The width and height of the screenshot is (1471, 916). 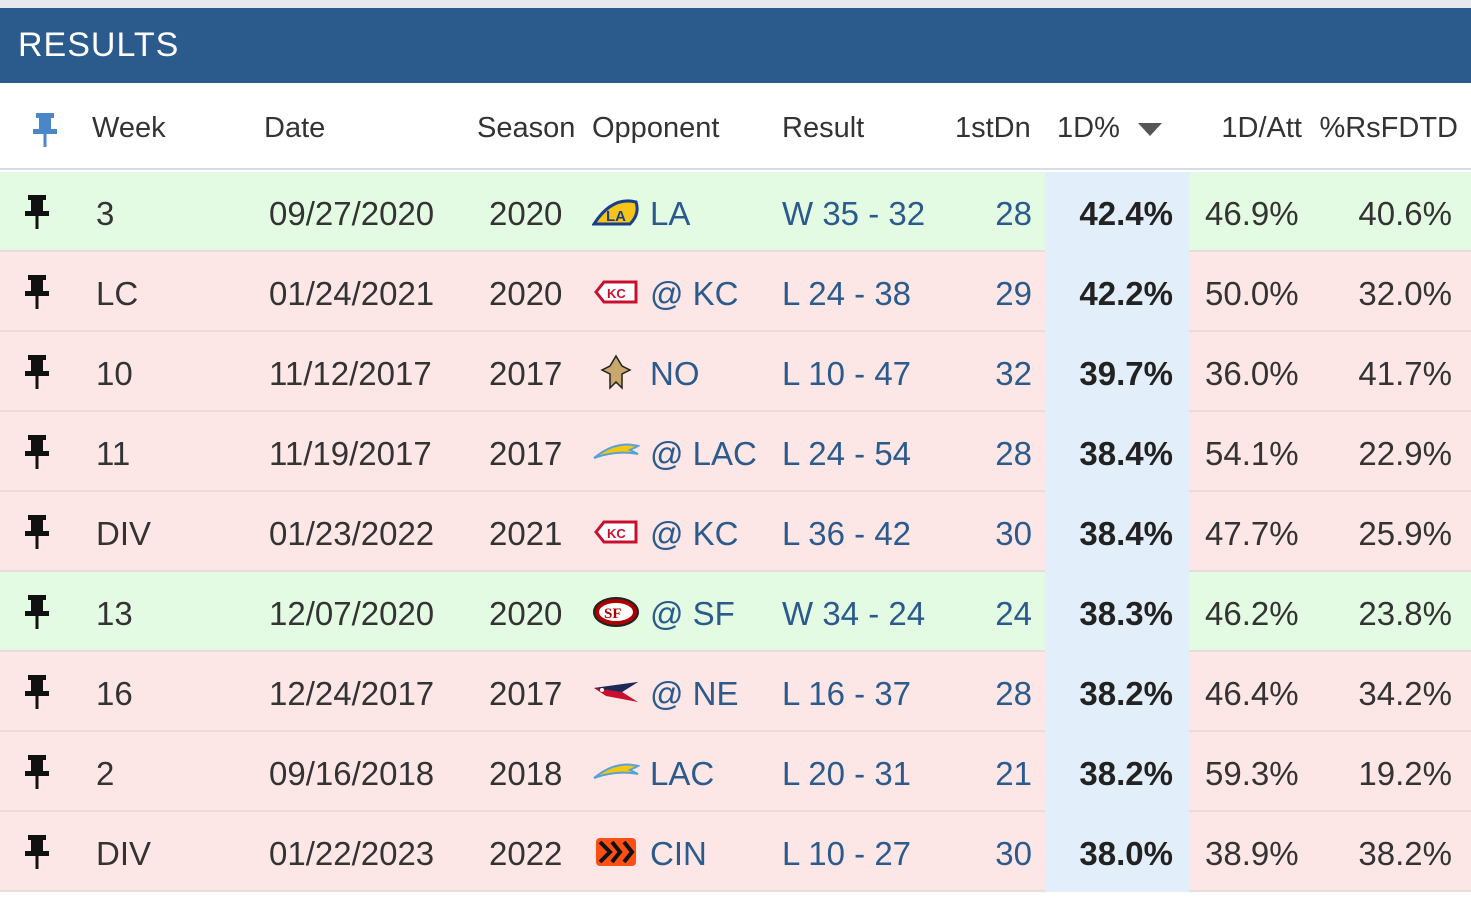 What do you see at coordinates (675, 373) in the screenshot?
I see `opponent-link: NO` at bounding box center [675, 373].